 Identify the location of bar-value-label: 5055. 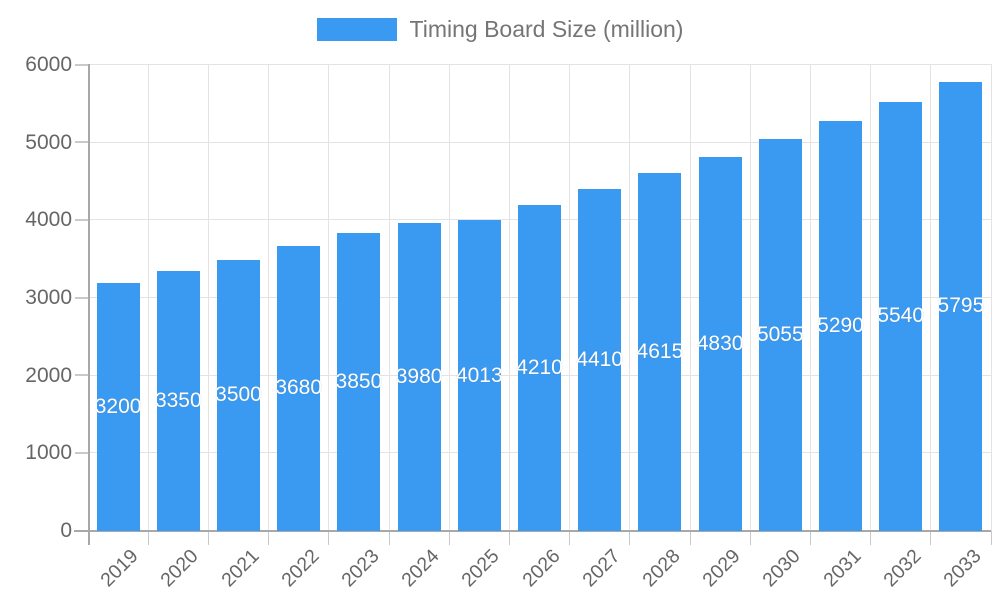
(780, 335).